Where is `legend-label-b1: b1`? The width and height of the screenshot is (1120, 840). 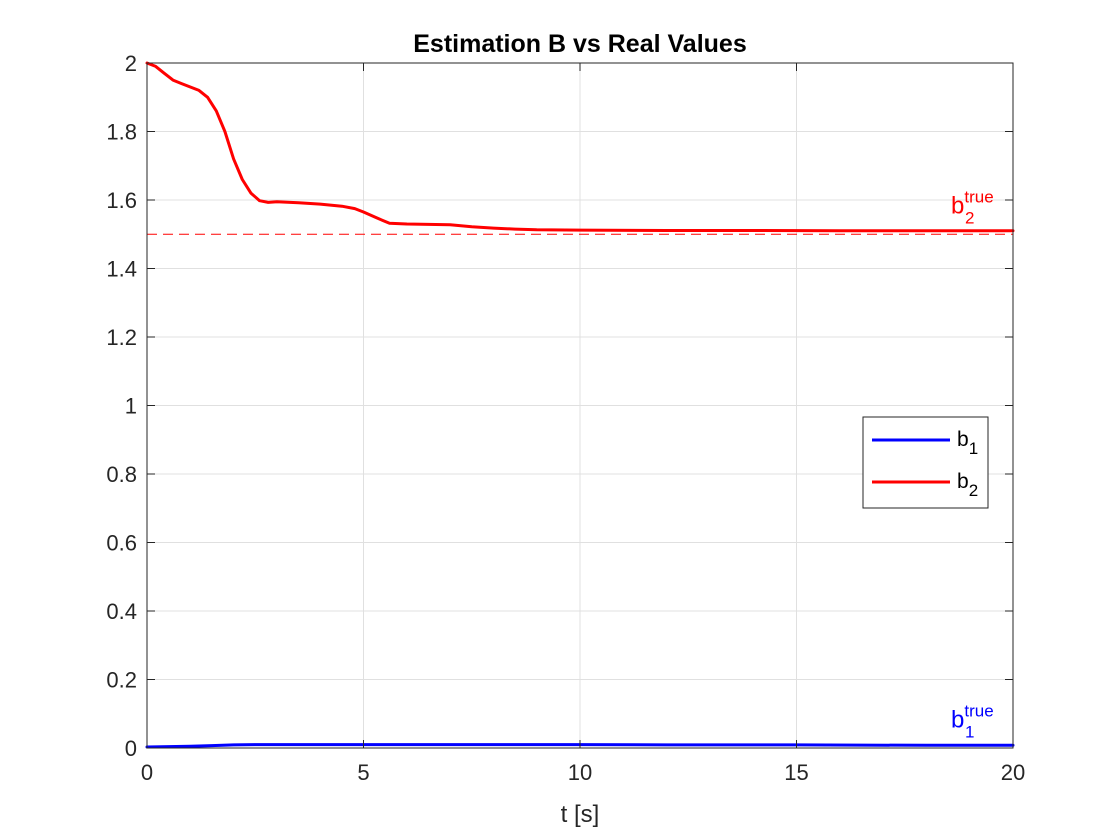 legend-label-b1: b1 is located at coordinates (967, 443).